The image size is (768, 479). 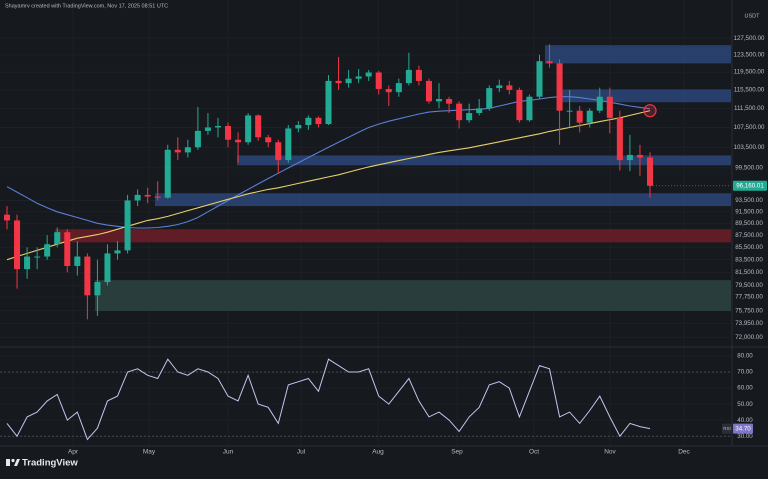 I want to click on rsi-value-label: 34.70, so click(x=743, y=428).